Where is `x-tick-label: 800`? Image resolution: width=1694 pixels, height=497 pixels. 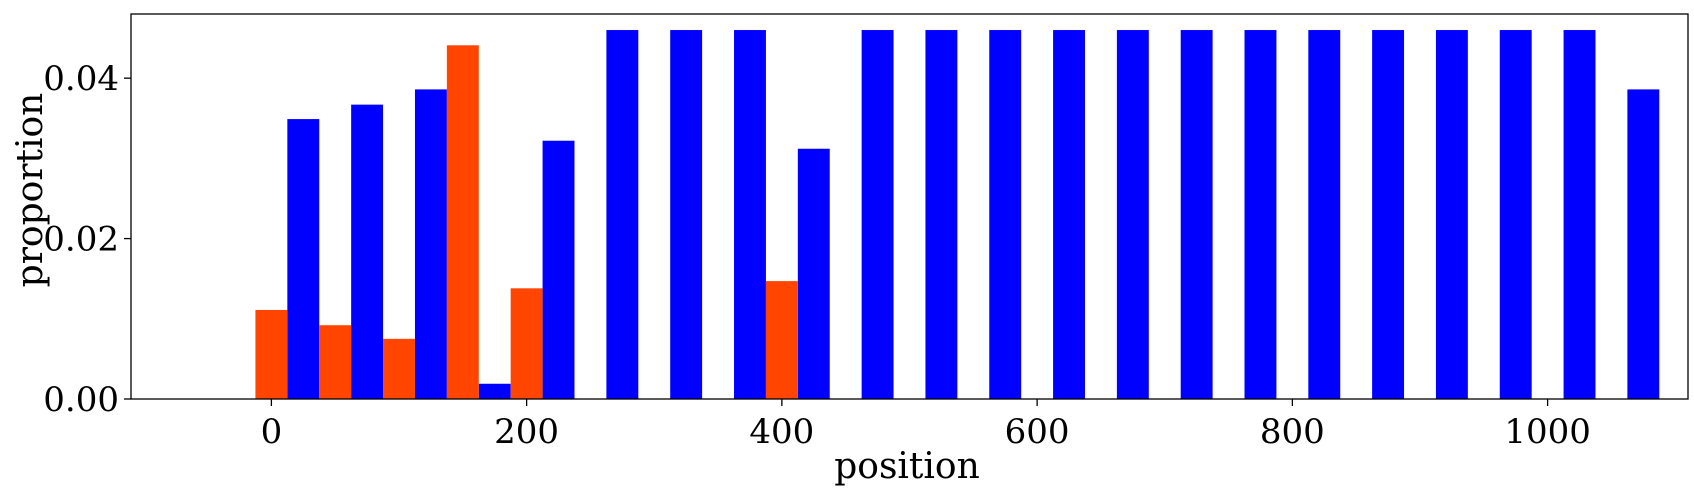 x-tick-label: 800 is located at coordinates (1292, 432).